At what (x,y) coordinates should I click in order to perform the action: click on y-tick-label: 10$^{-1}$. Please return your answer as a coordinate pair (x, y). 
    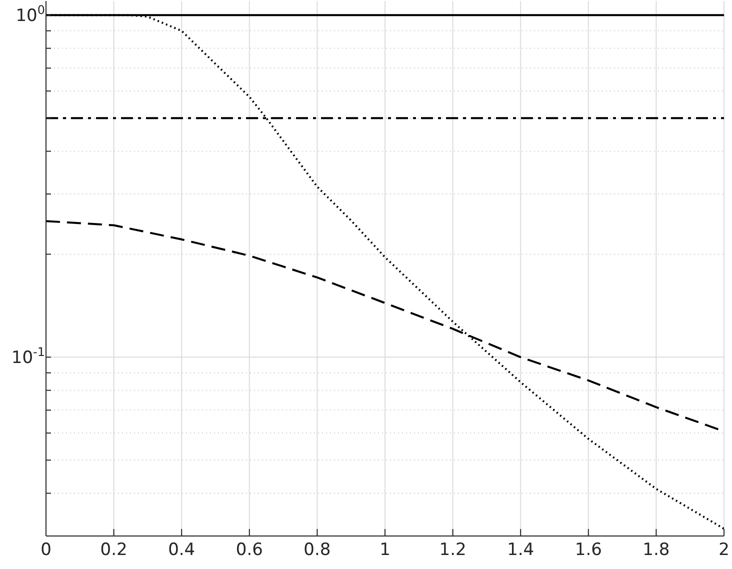
    Looking at the image, I should click on (28, 356).